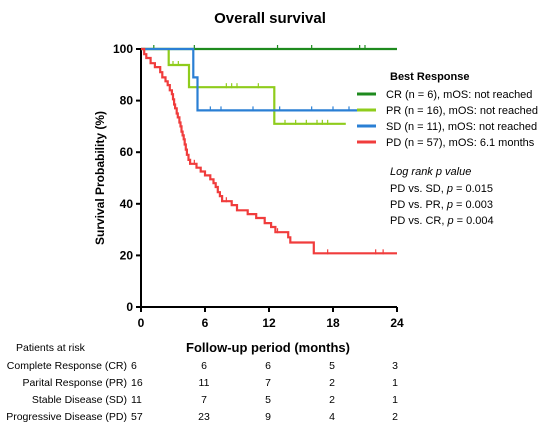 The height and width of the screenshot is (422, 550). What do you see at coordinates (462, 111) in the screenshot?
I see `legend-item-pr: PR (n = 16), mOS: not reached` at bounding box center [462, 111].